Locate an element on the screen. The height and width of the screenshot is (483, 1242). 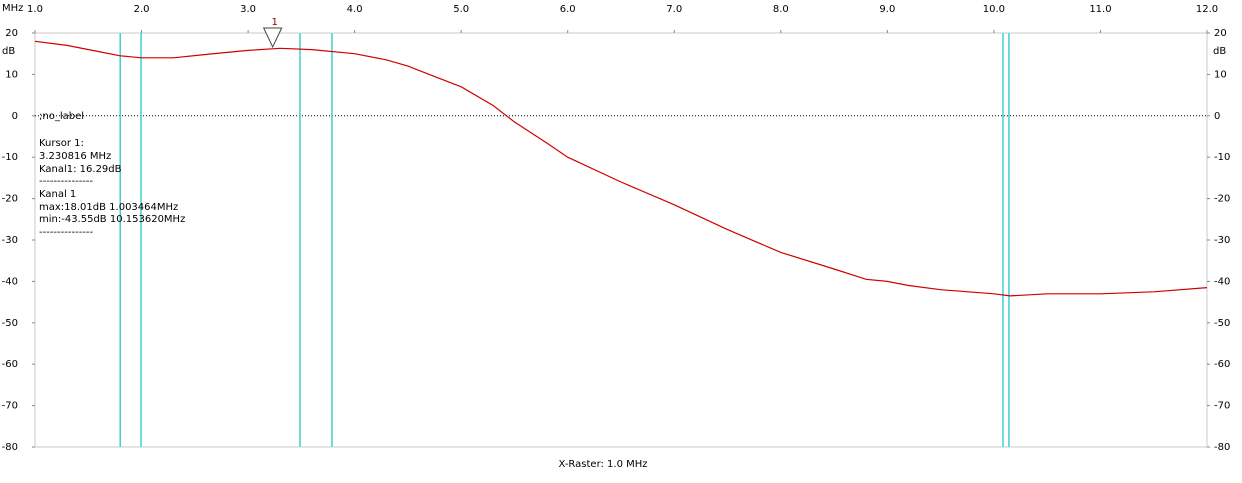
y-tick-label-right: -60 is located at coordinates (1222, 364).